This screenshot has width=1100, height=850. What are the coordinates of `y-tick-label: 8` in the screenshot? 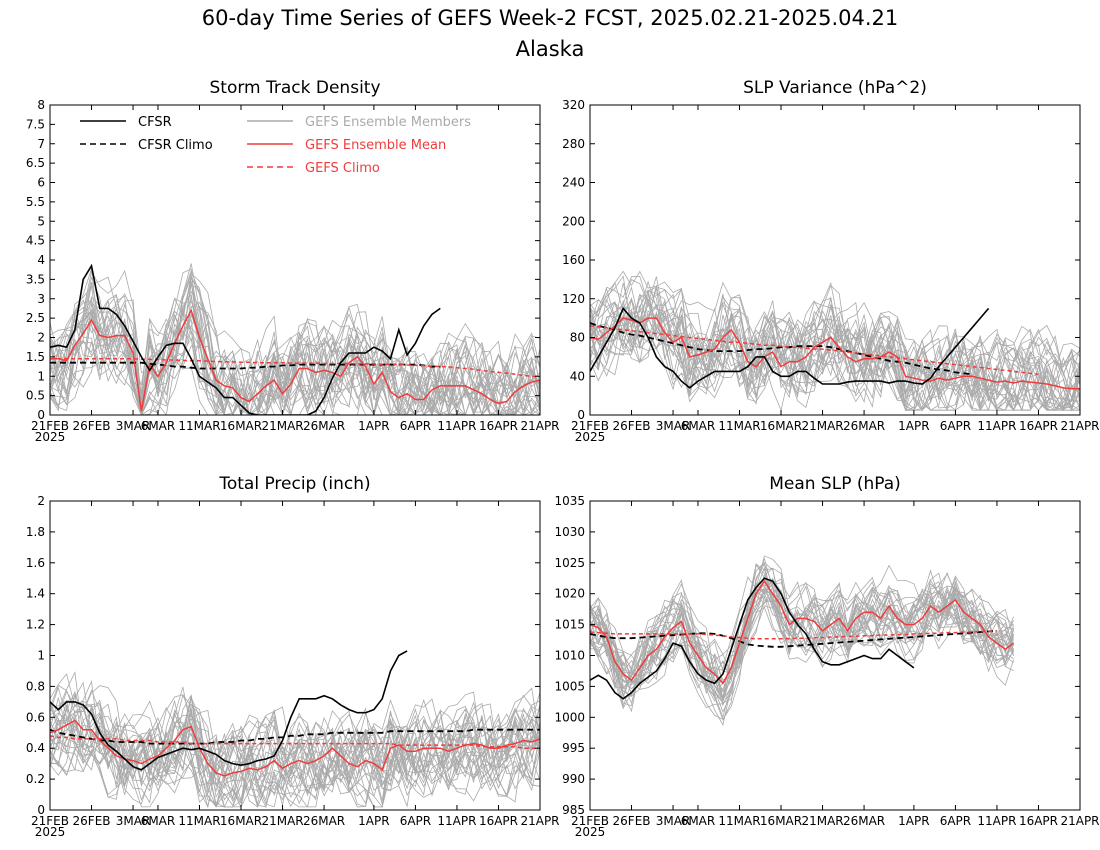 It's located at (41, 105).